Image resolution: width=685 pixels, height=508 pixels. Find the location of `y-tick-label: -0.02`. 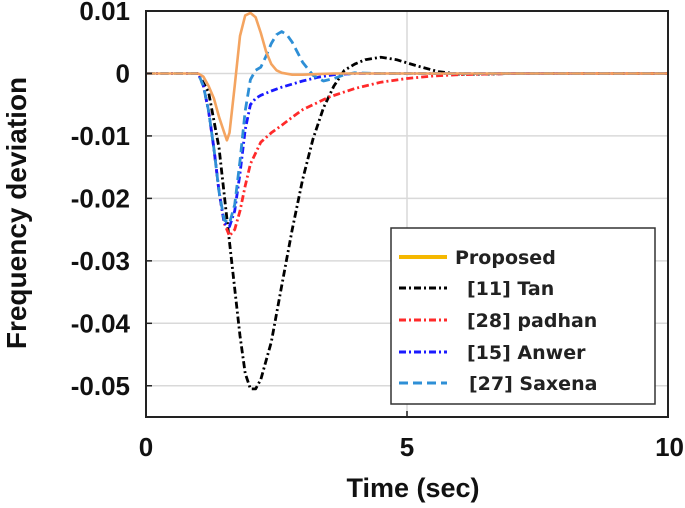

y-tick-label: -0.02 is located at coordinates (100, 198).